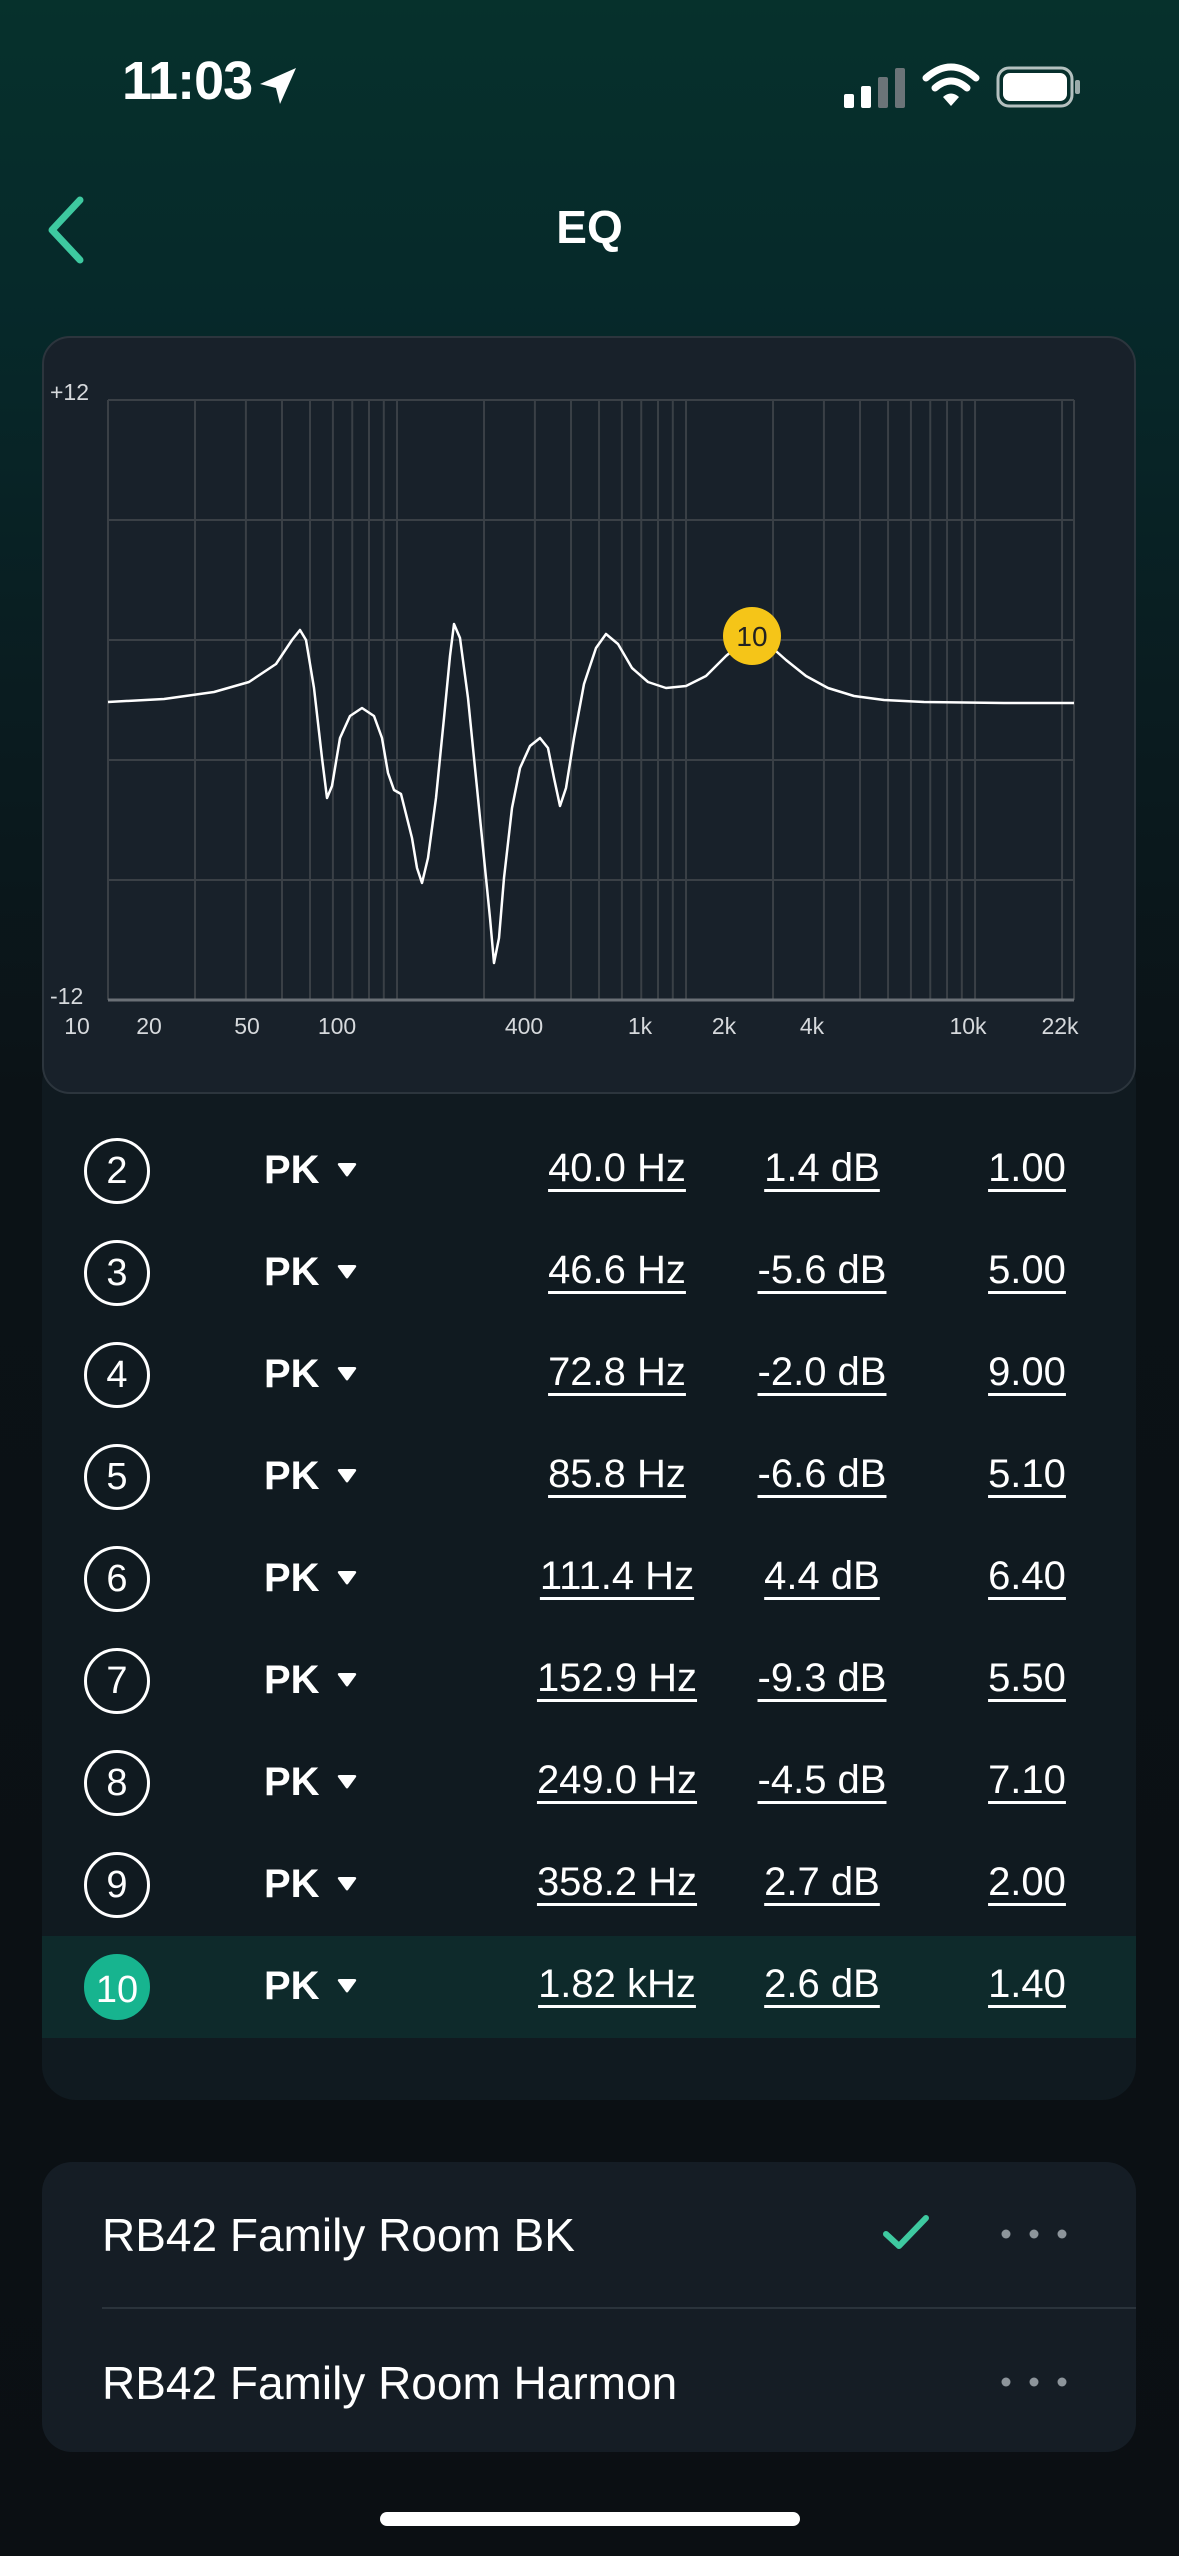  I want to click on band-number: 5, so click(117, 1477).